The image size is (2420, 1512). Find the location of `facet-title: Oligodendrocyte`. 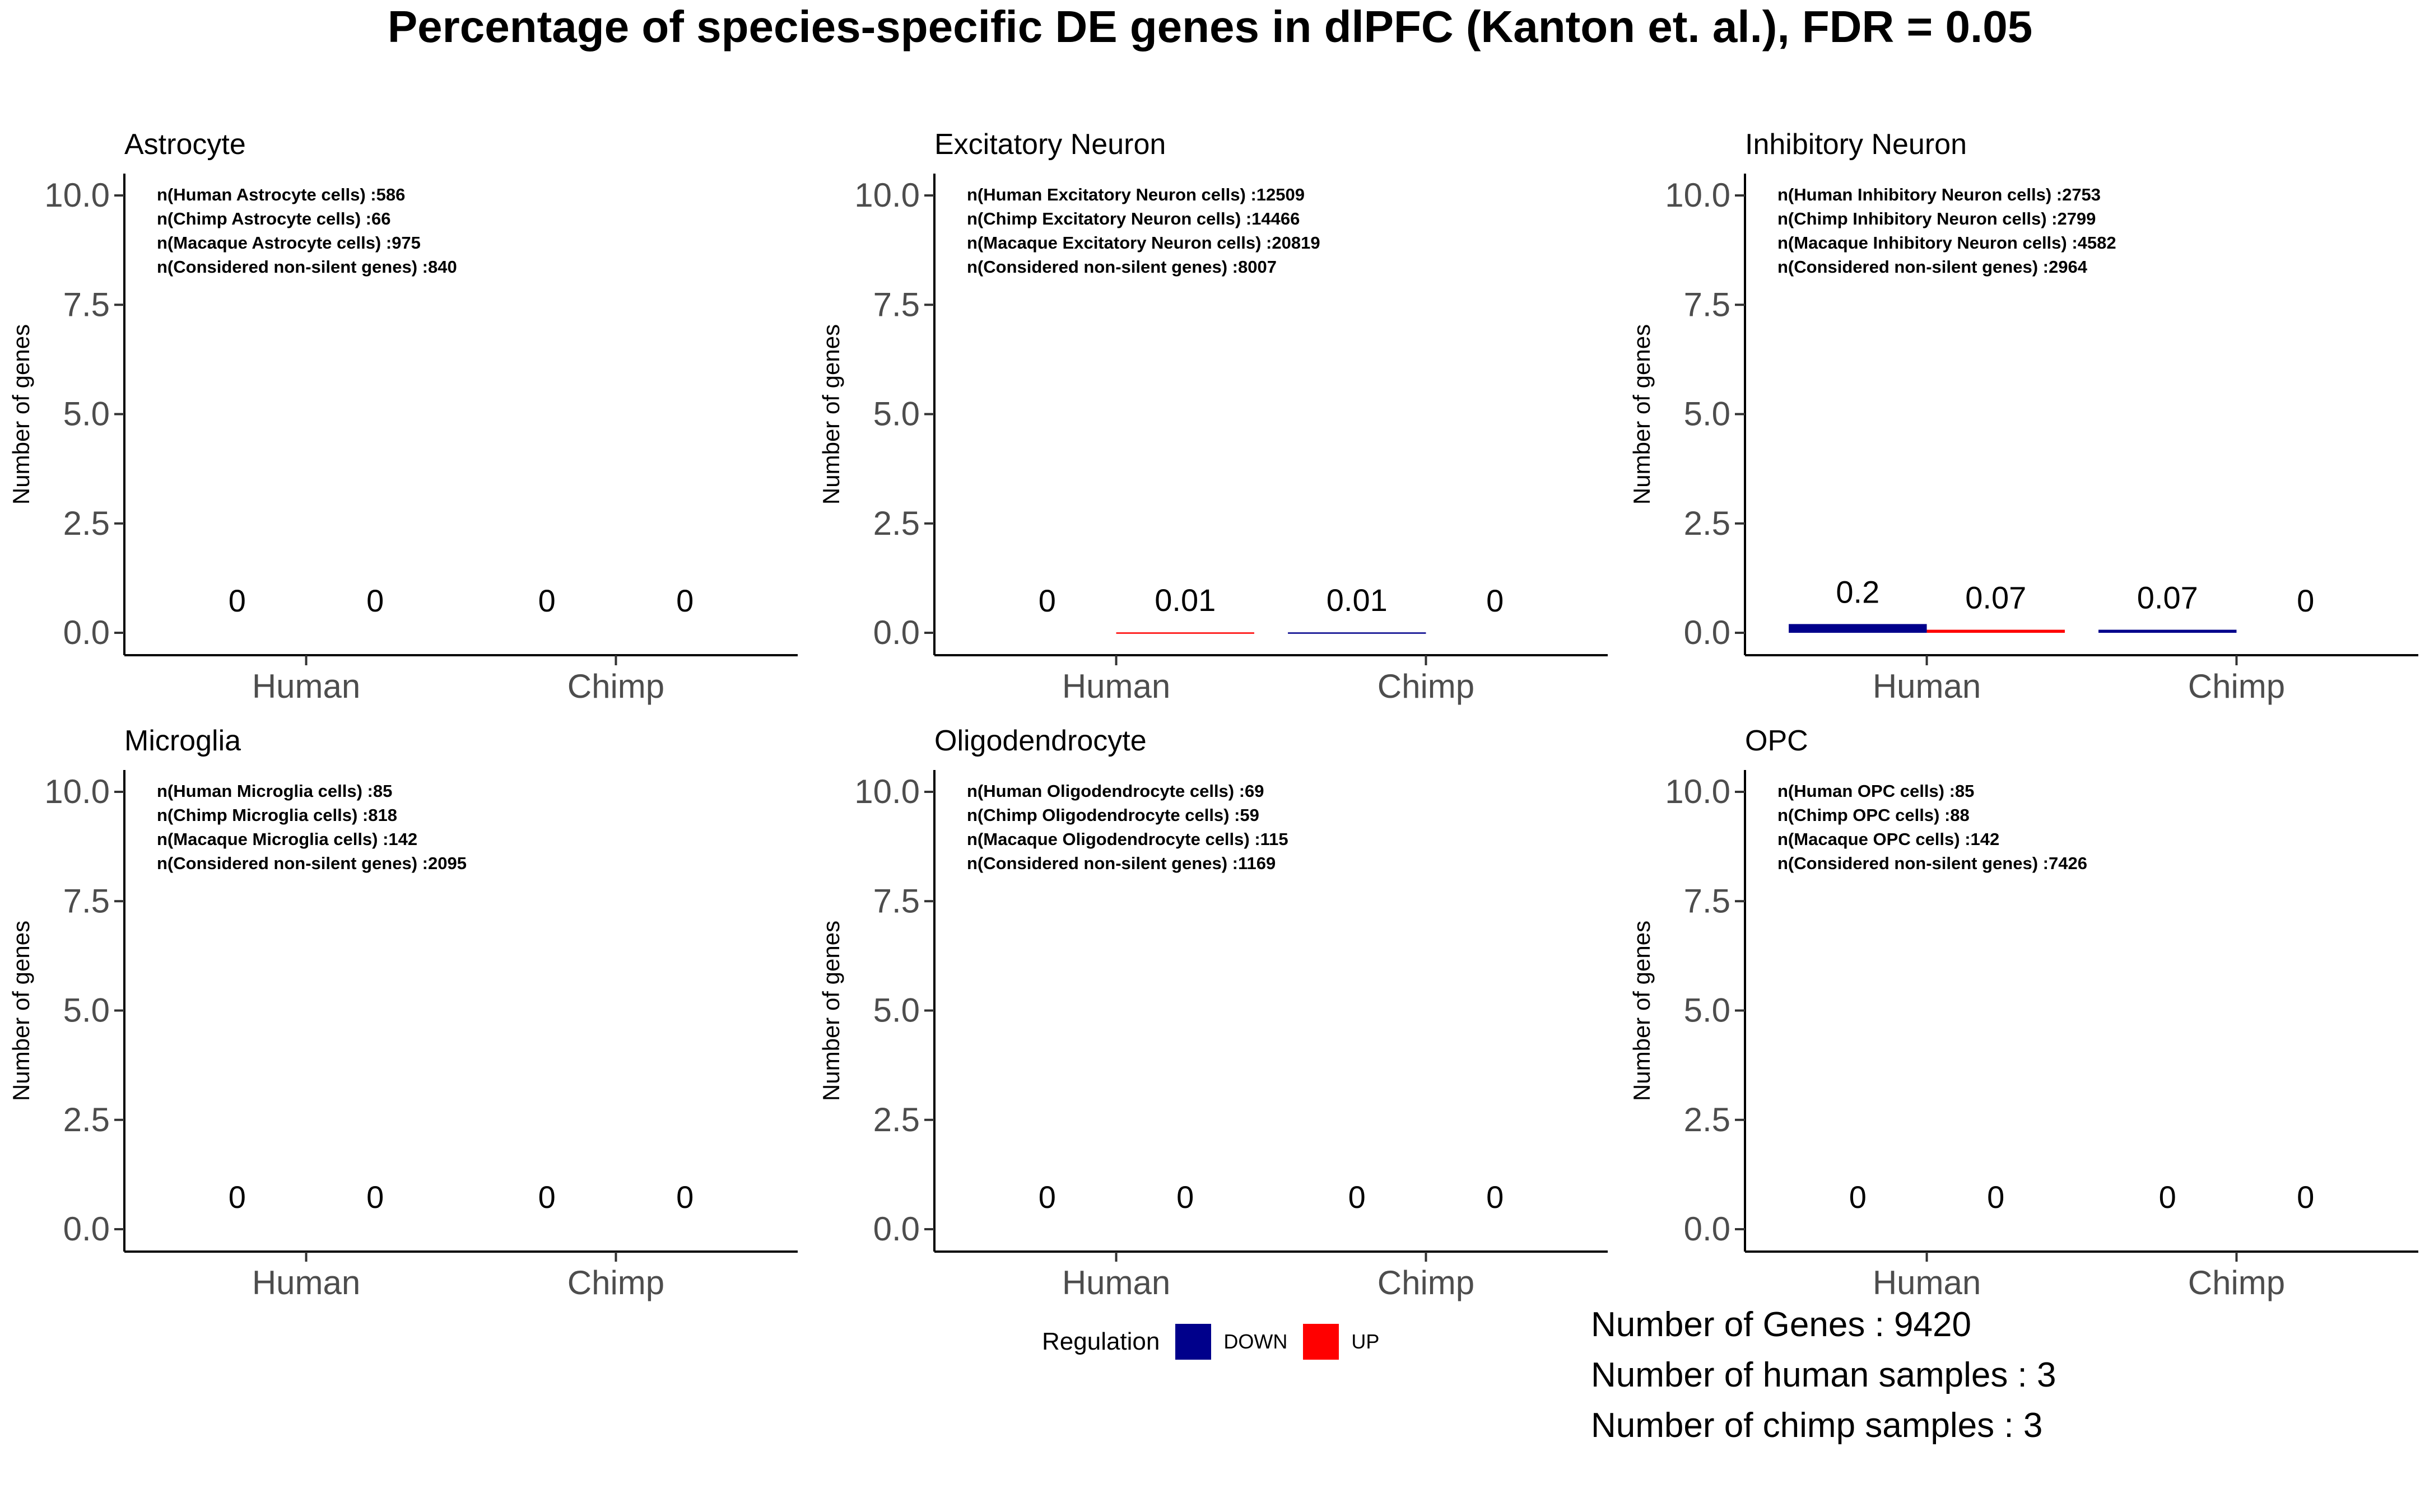

facet-title: Oligodendrocyte is located at coordinates (1041, 741).